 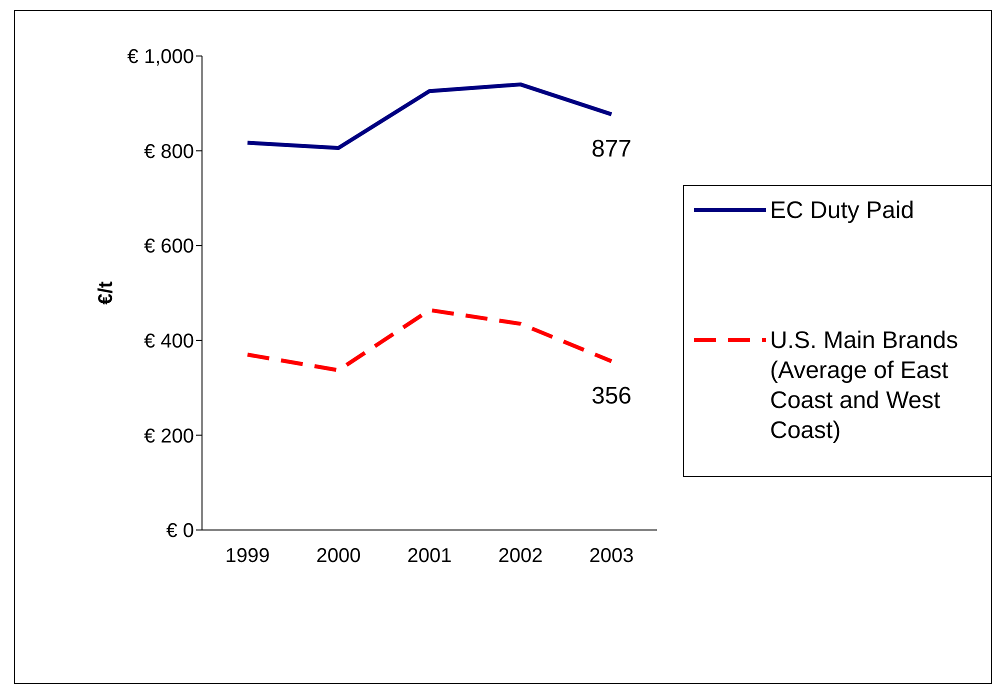 What do you see at coordinates (247, 556) in the screenshot?
I see `x-tick-label: 1999` at bounding box center [247, 556].